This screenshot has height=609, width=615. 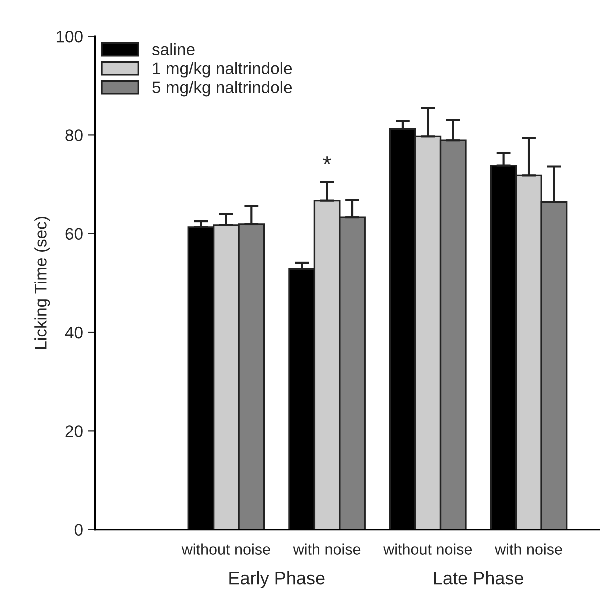 I want to click on y-axis-title: Licking Time (sec), so click(x=42, y=283).